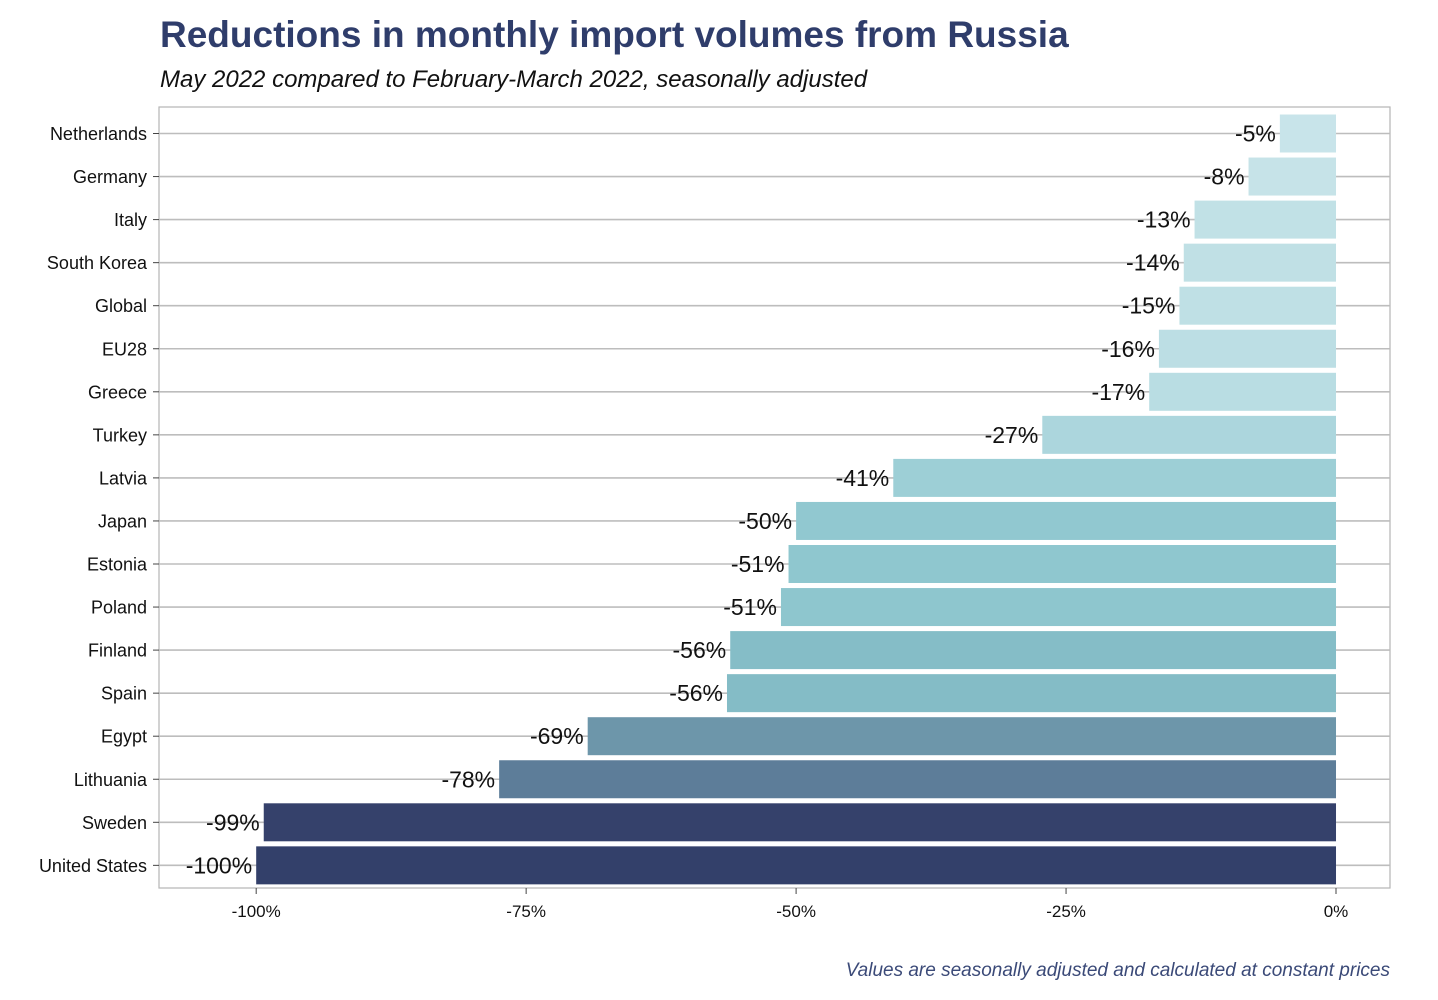  What do you see at coordinates (468, 779) in the screenshot?
I see `data-label: -78%` at bounding box center [468, 779].